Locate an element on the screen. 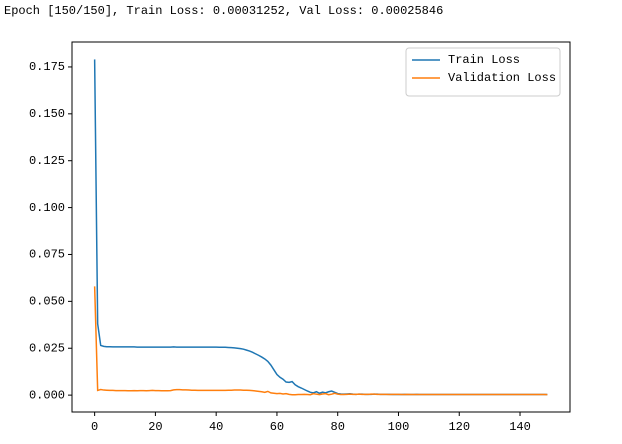 This screenshot has height=444, width=622. y-tick-label: 0.150 is located at coordinates (47, 114).